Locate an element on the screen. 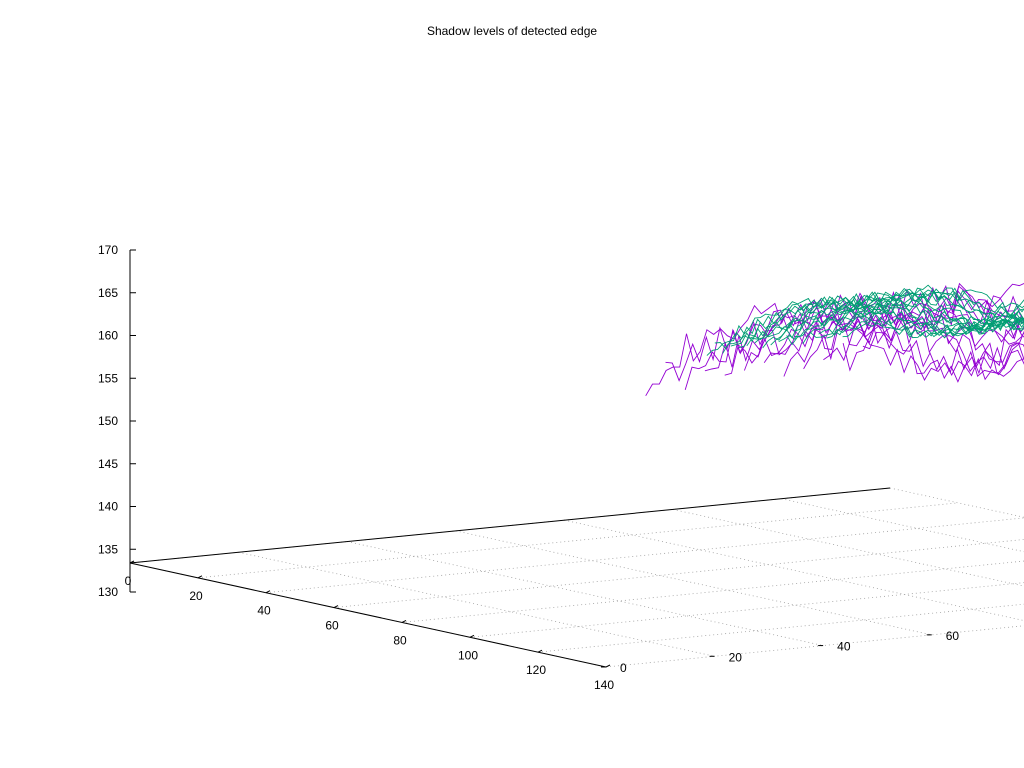  y-tick-label: 0 is located at coordinates (623, 668).